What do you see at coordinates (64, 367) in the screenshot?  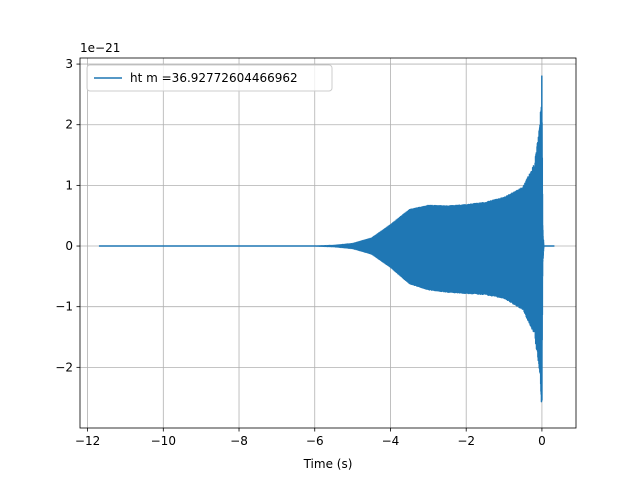 I see `y-tick-label: −2` at bounding box center [64, 367].